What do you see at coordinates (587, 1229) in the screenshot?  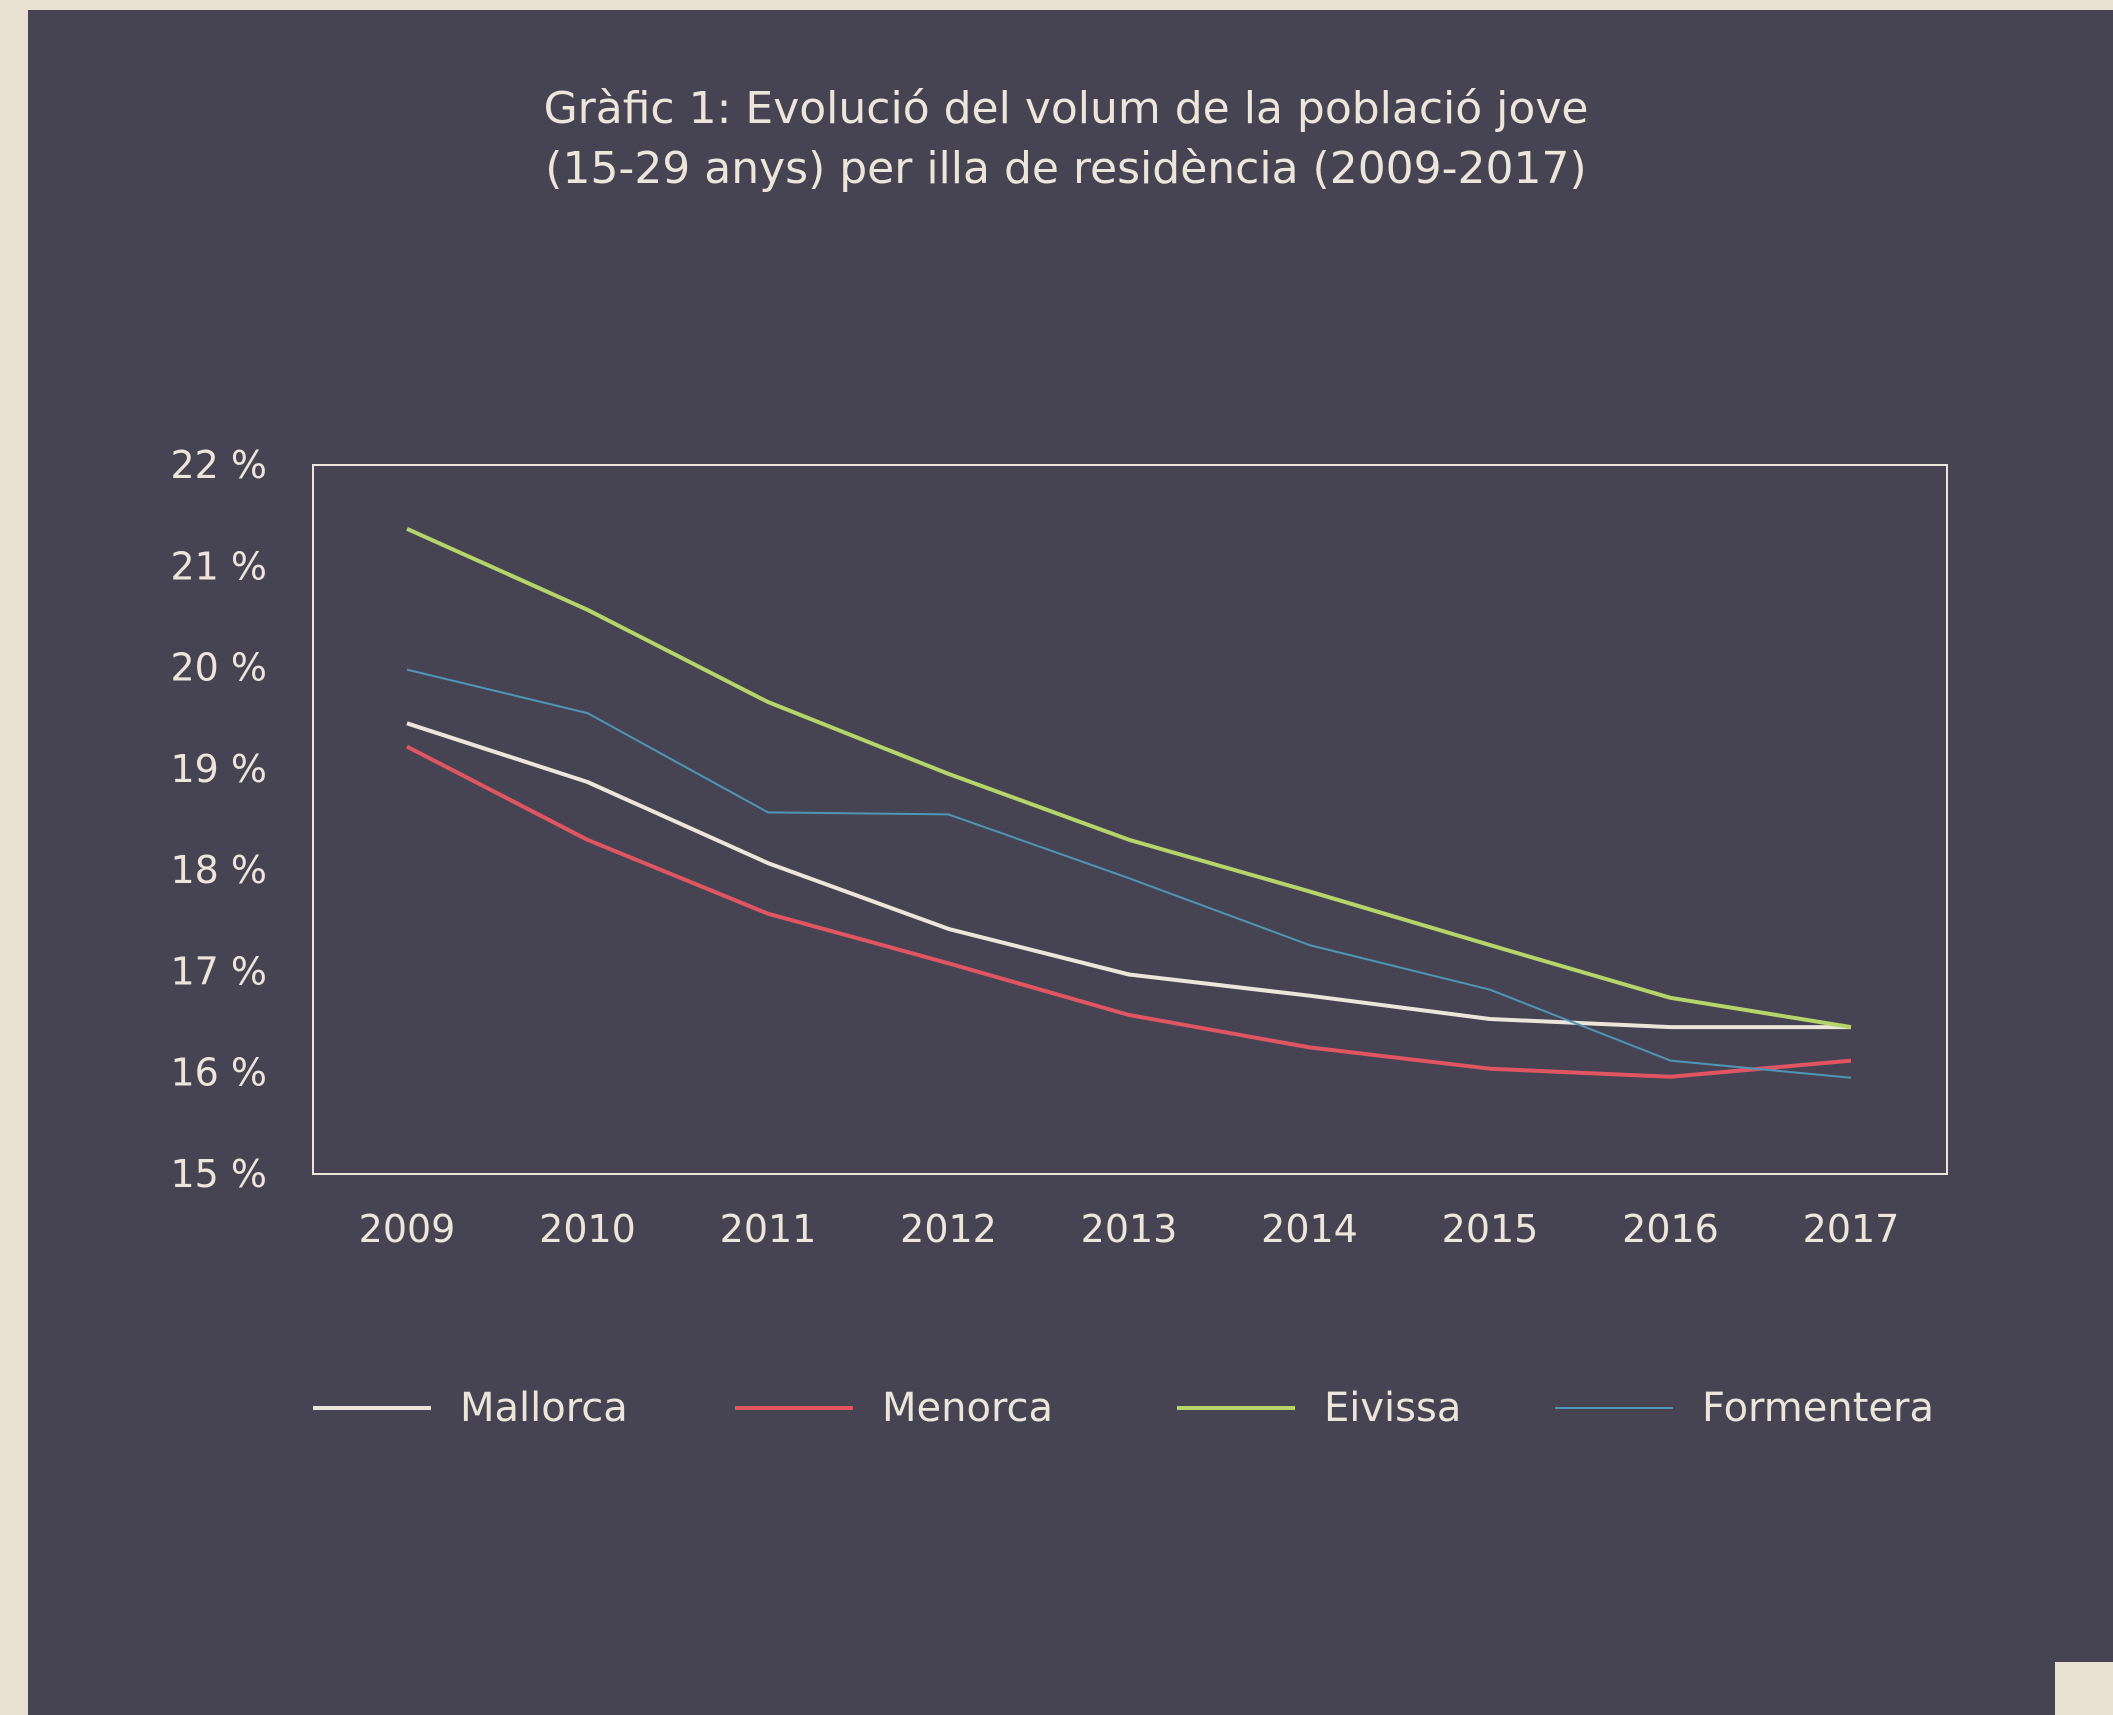 I see `x-tick-label: 2010` at bounding box center [587, 1229].